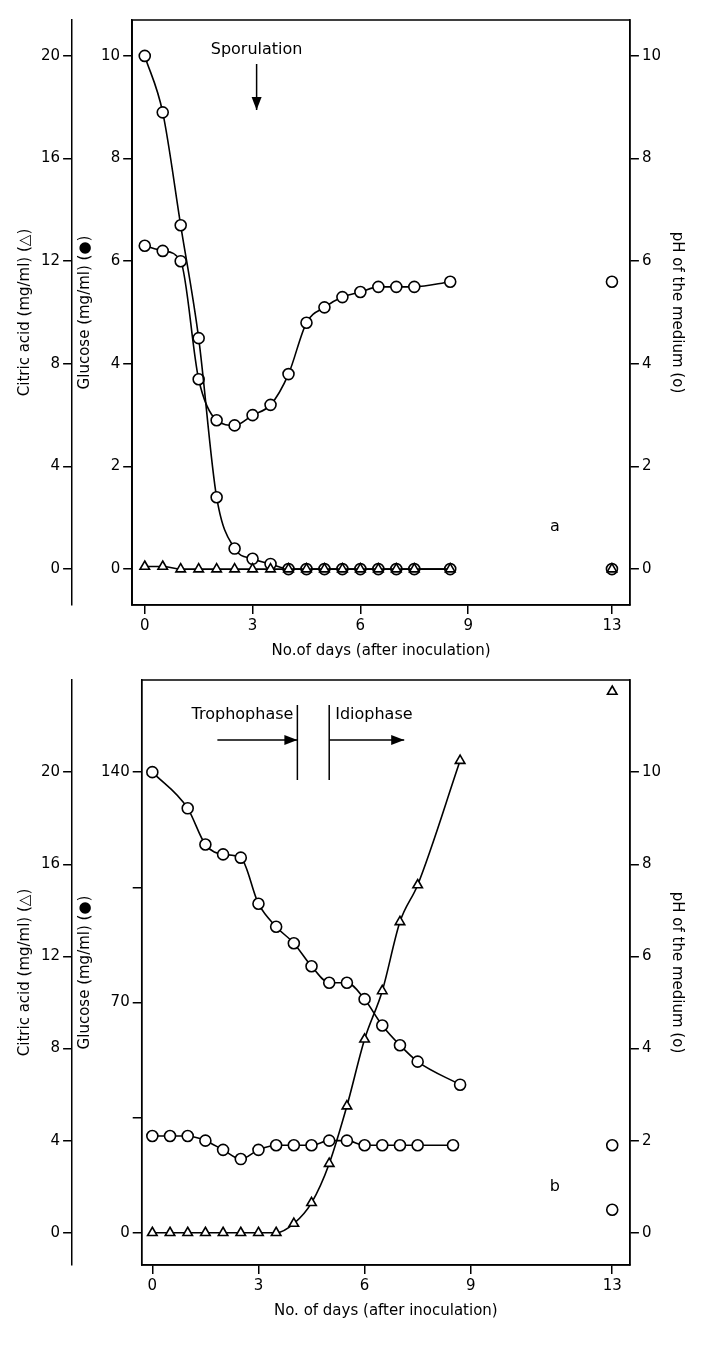 This screenshot has width=708, height=1352. What do you see at coordinates (115, 362) in the screenshot?
I see `y2-tick-label: 4` at bounding box center [115, 362].